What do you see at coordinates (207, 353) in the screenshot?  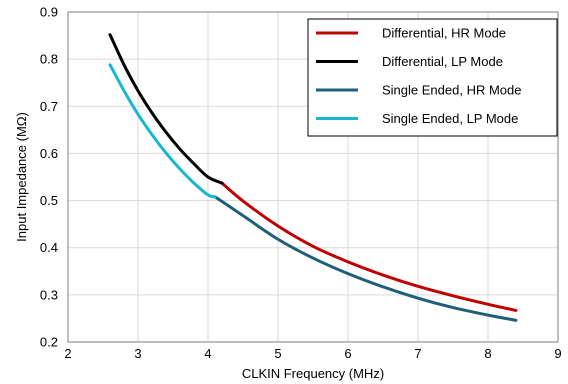 I see `x-tick-label: 4` at bounding box center [207, 353].